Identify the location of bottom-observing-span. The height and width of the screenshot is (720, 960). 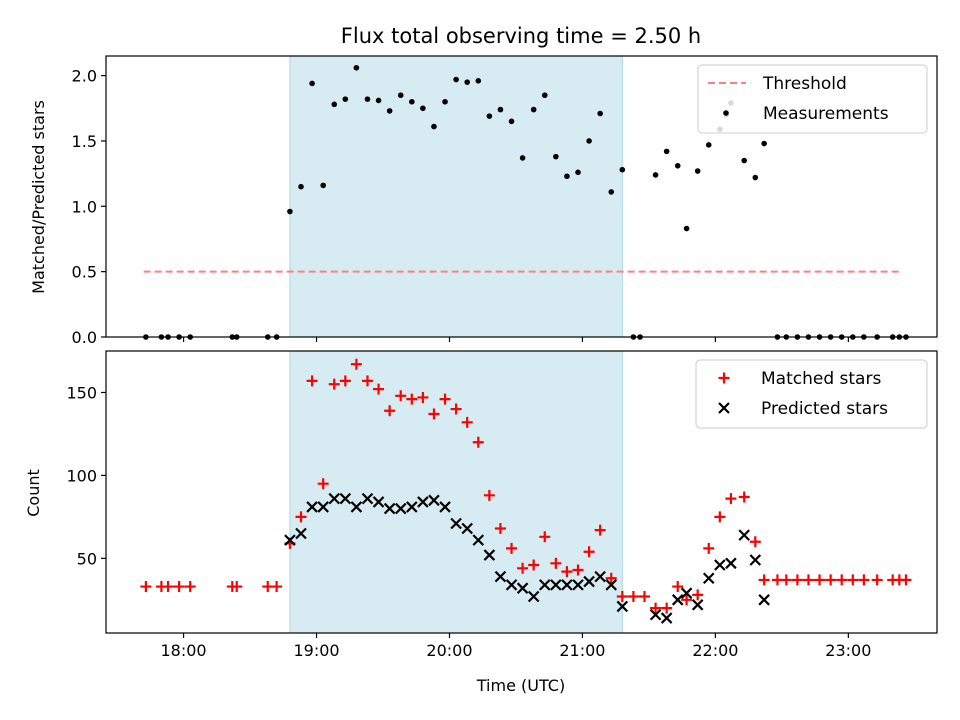
(456, 492).